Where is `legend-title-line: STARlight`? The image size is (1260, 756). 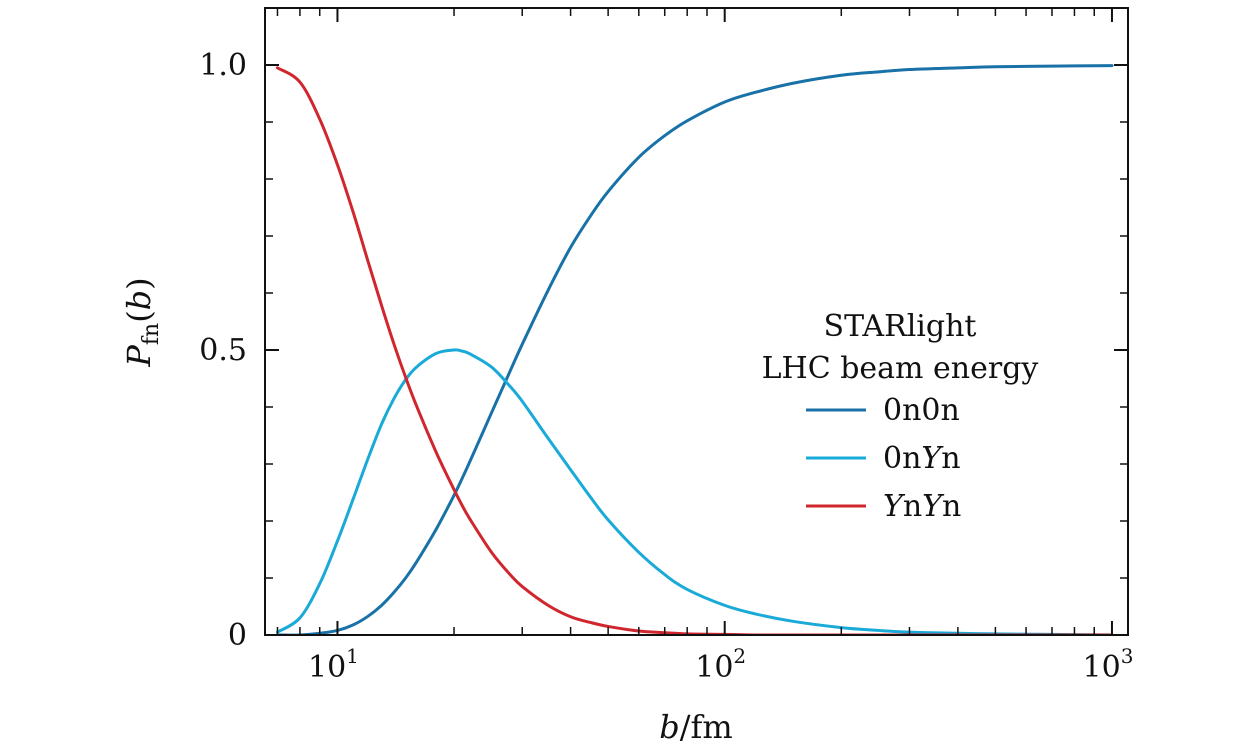
legend-title-line: STARlight is located at coordinates (900, 326).